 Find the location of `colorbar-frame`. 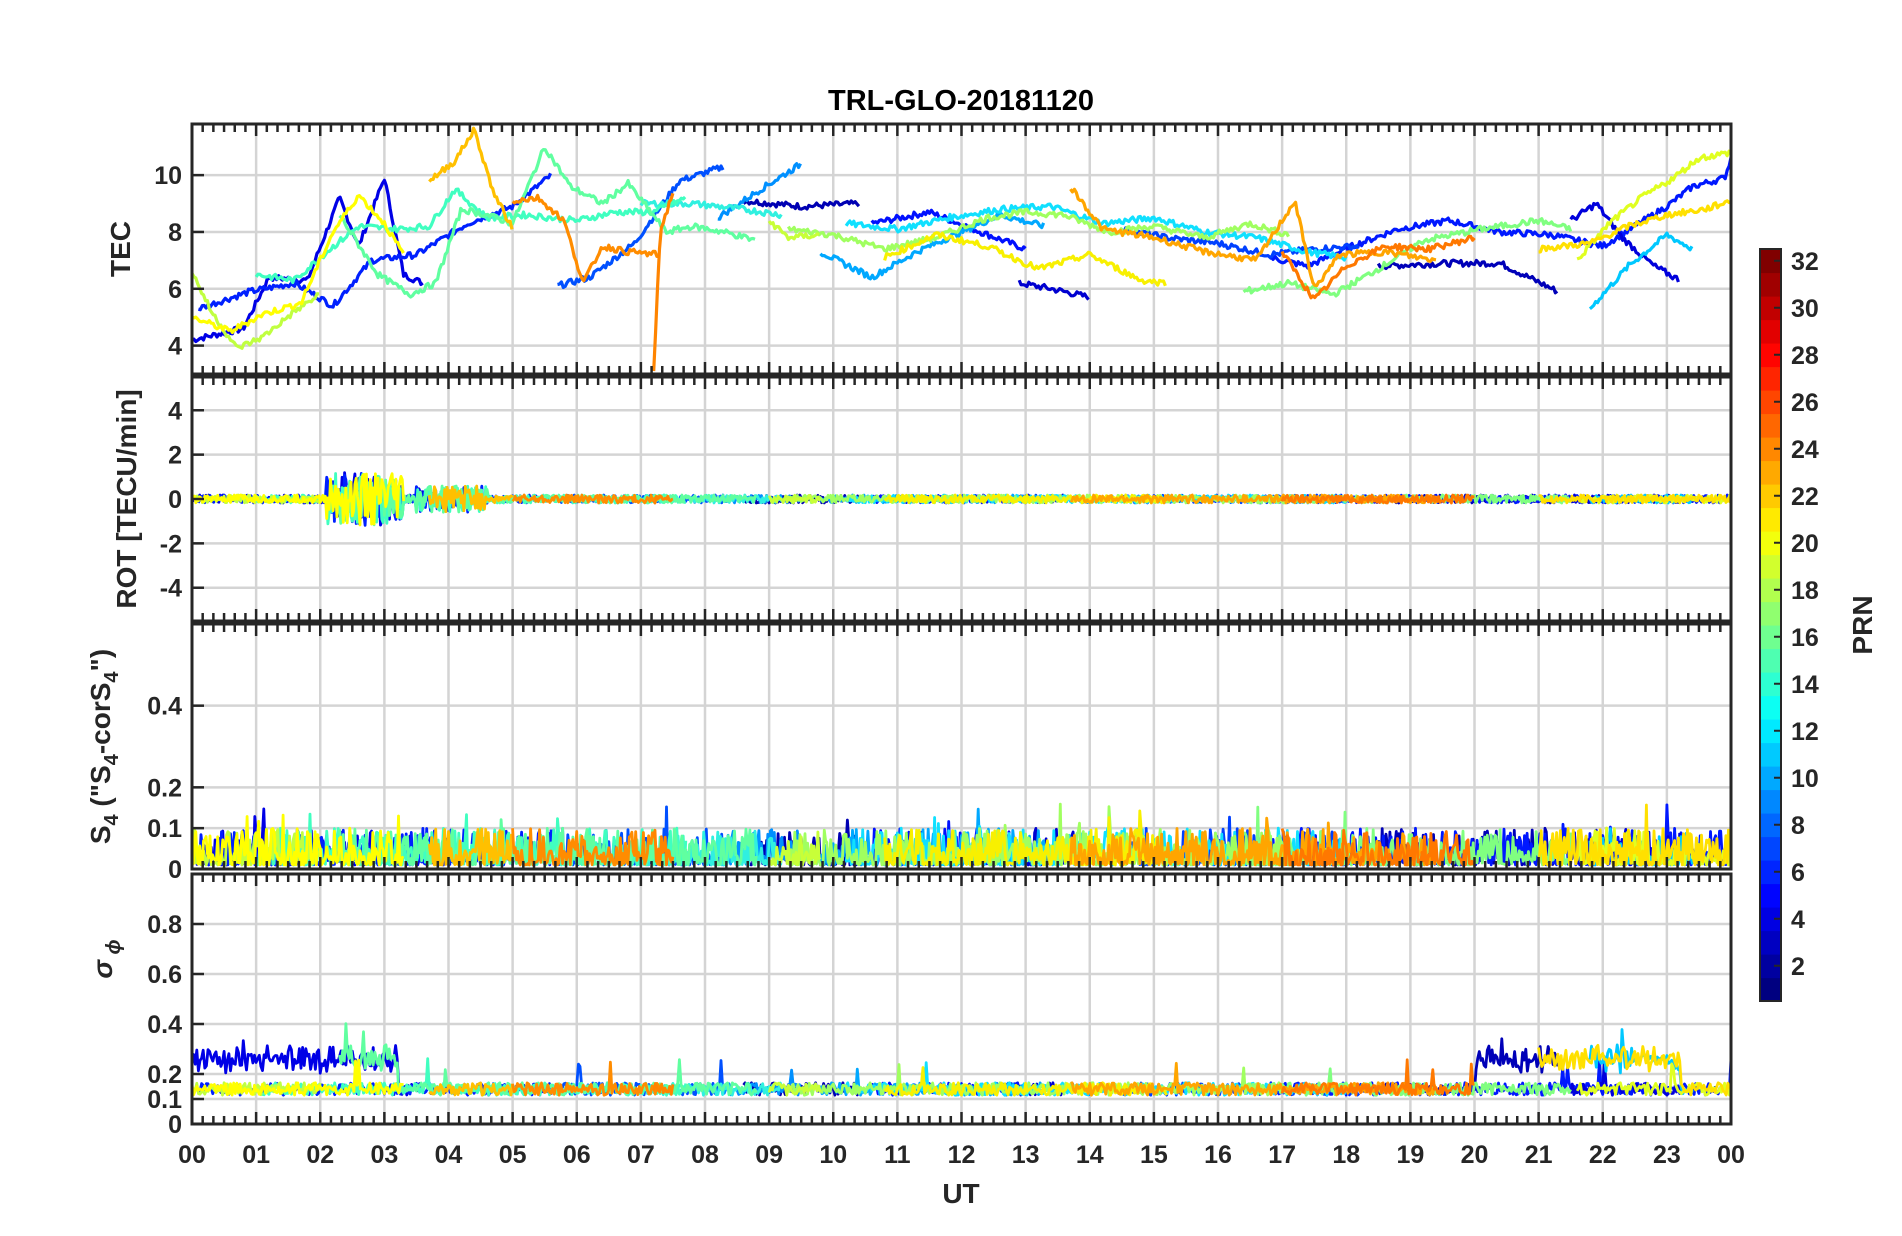

colorbar-frame is located at coordinates (1770, 625).